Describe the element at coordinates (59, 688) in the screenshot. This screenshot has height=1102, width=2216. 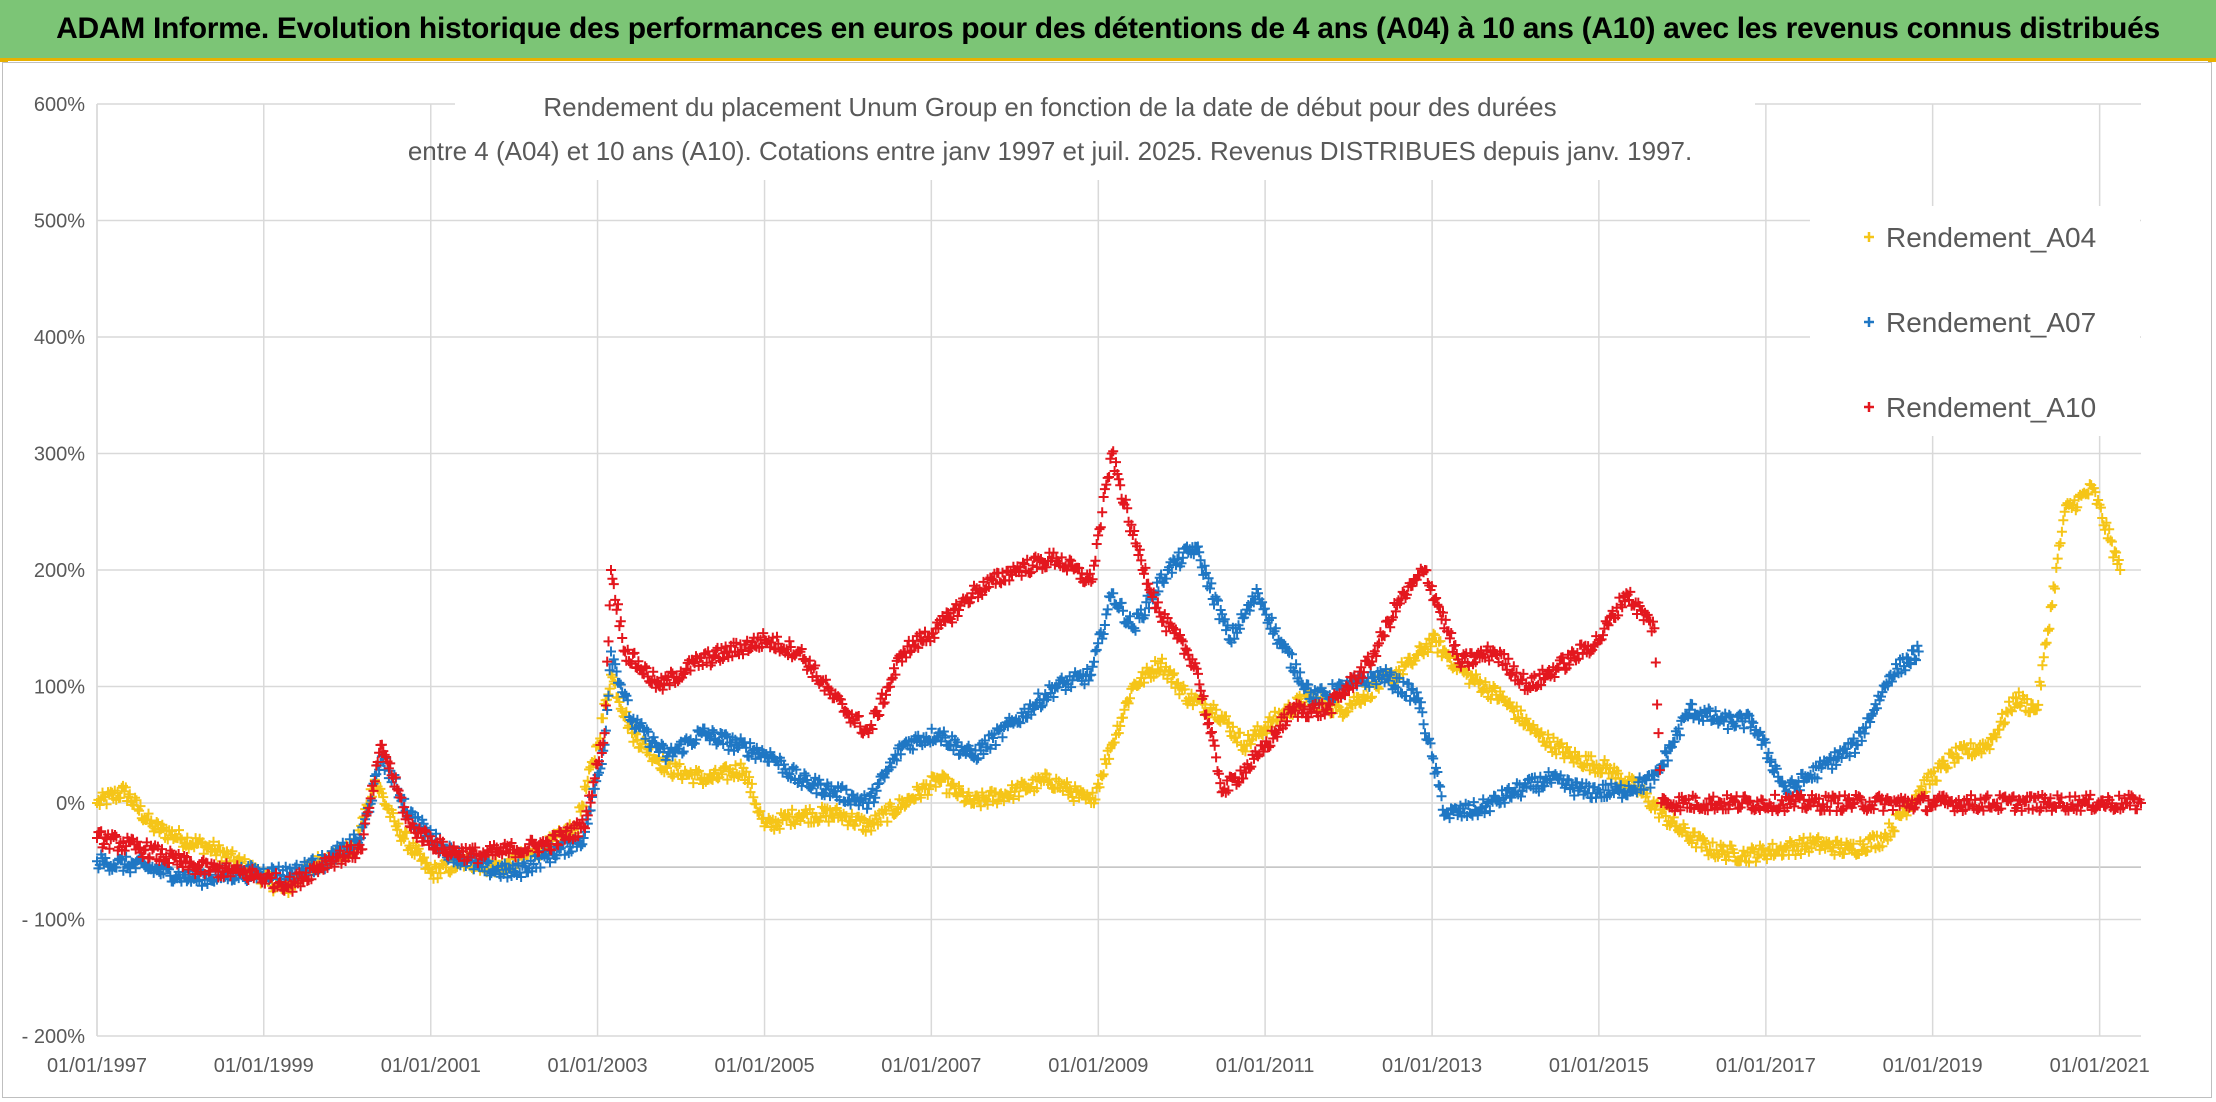
I see `y-tick-label: 100%` at that location.